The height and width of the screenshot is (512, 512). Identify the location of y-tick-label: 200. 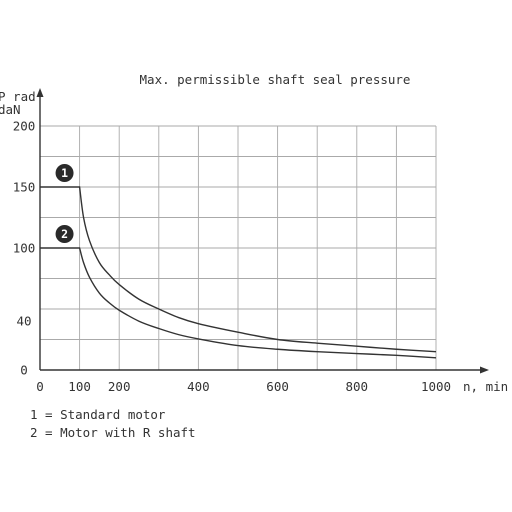
(24, 126).